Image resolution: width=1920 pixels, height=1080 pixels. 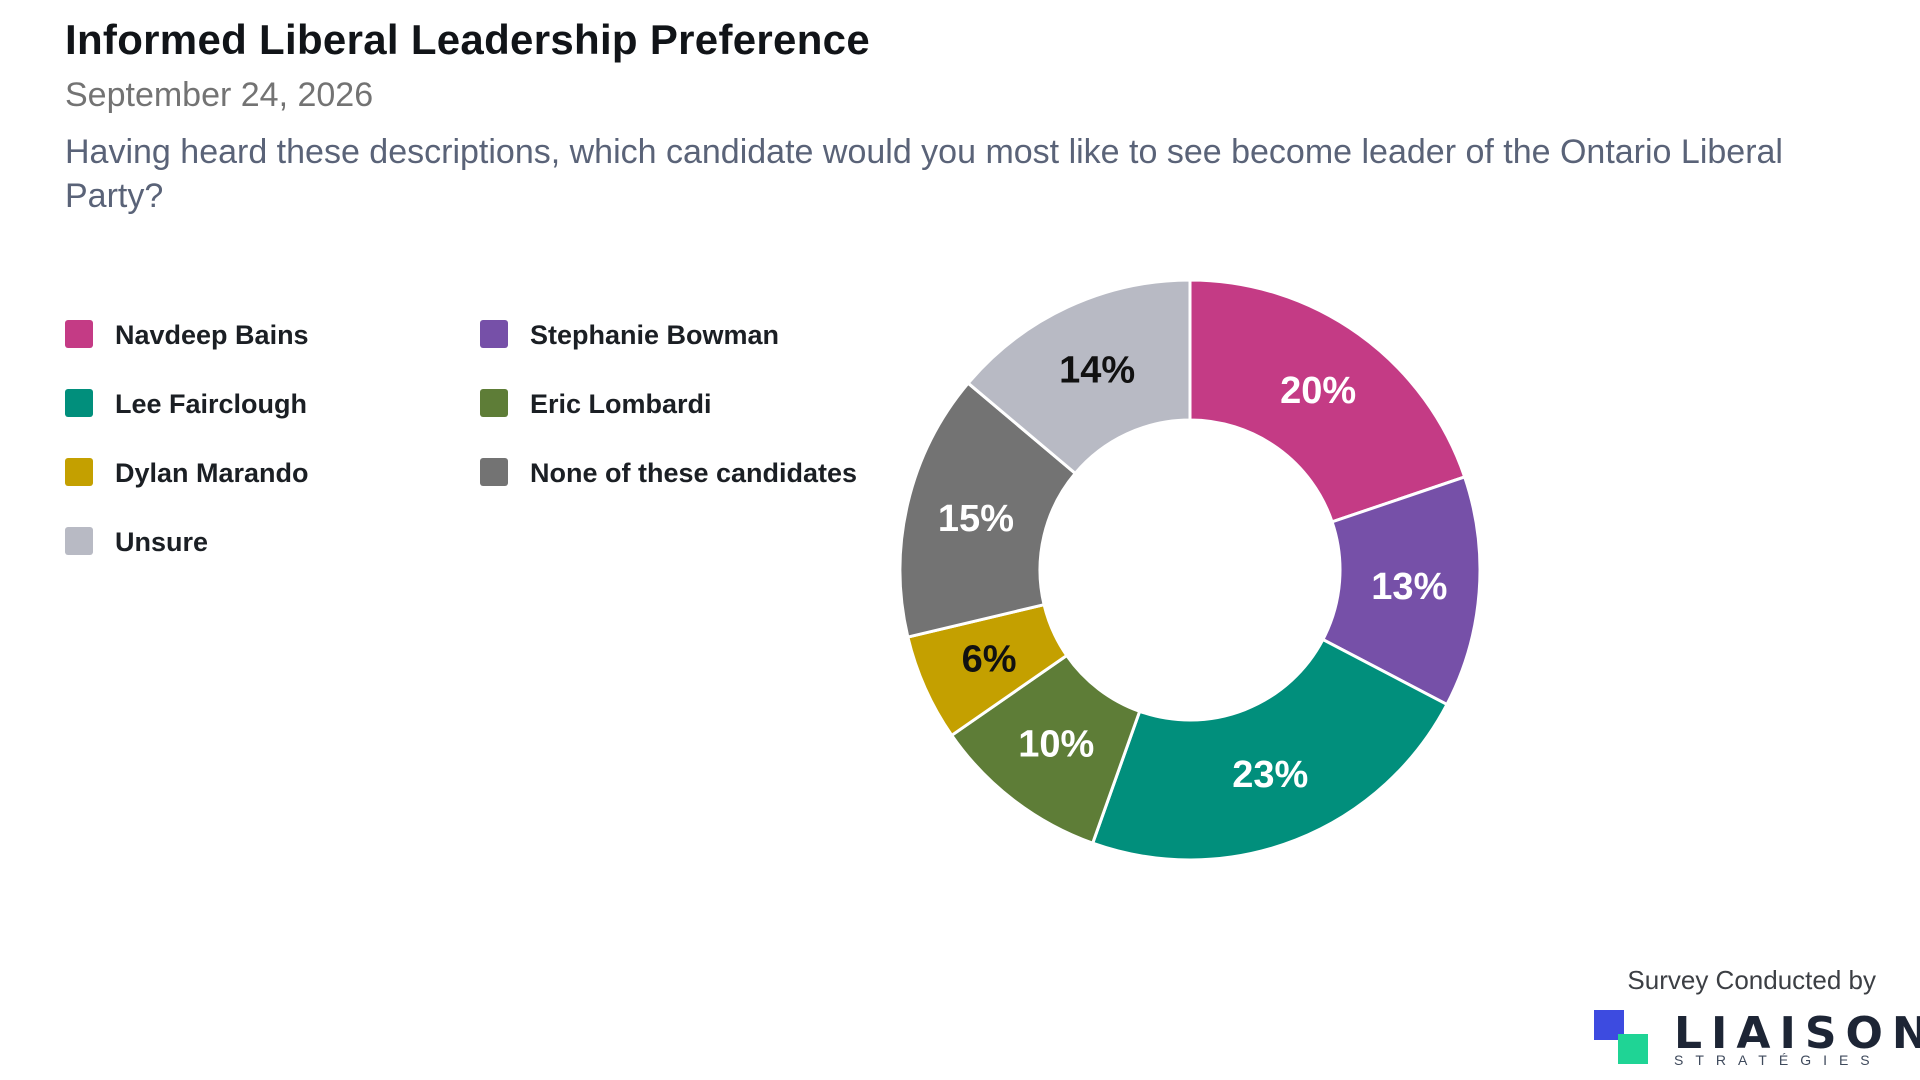 I want to click on legend-label: Unsure, so click(x=162, y=542).